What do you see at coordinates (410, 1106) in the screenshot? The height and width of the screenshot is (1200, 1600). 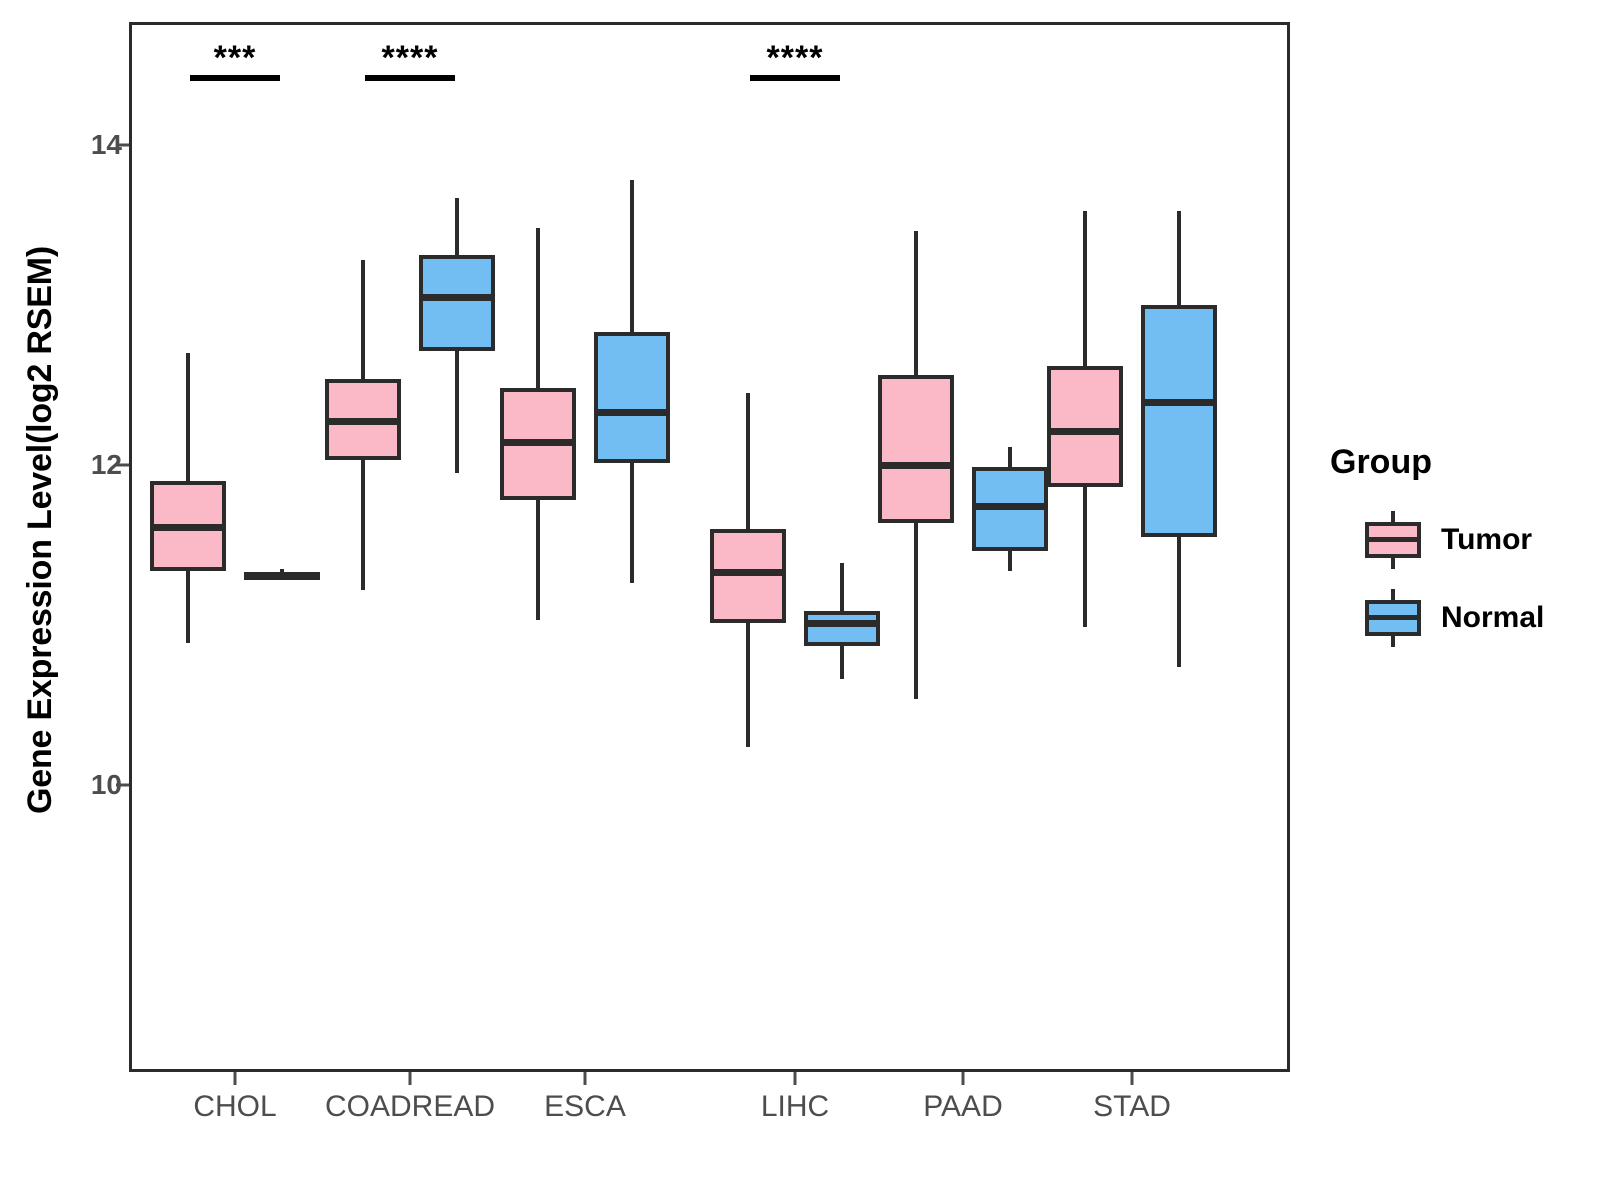 I see `x-axis-tick-label: COADREAD` at bounding box center [410, 1106].